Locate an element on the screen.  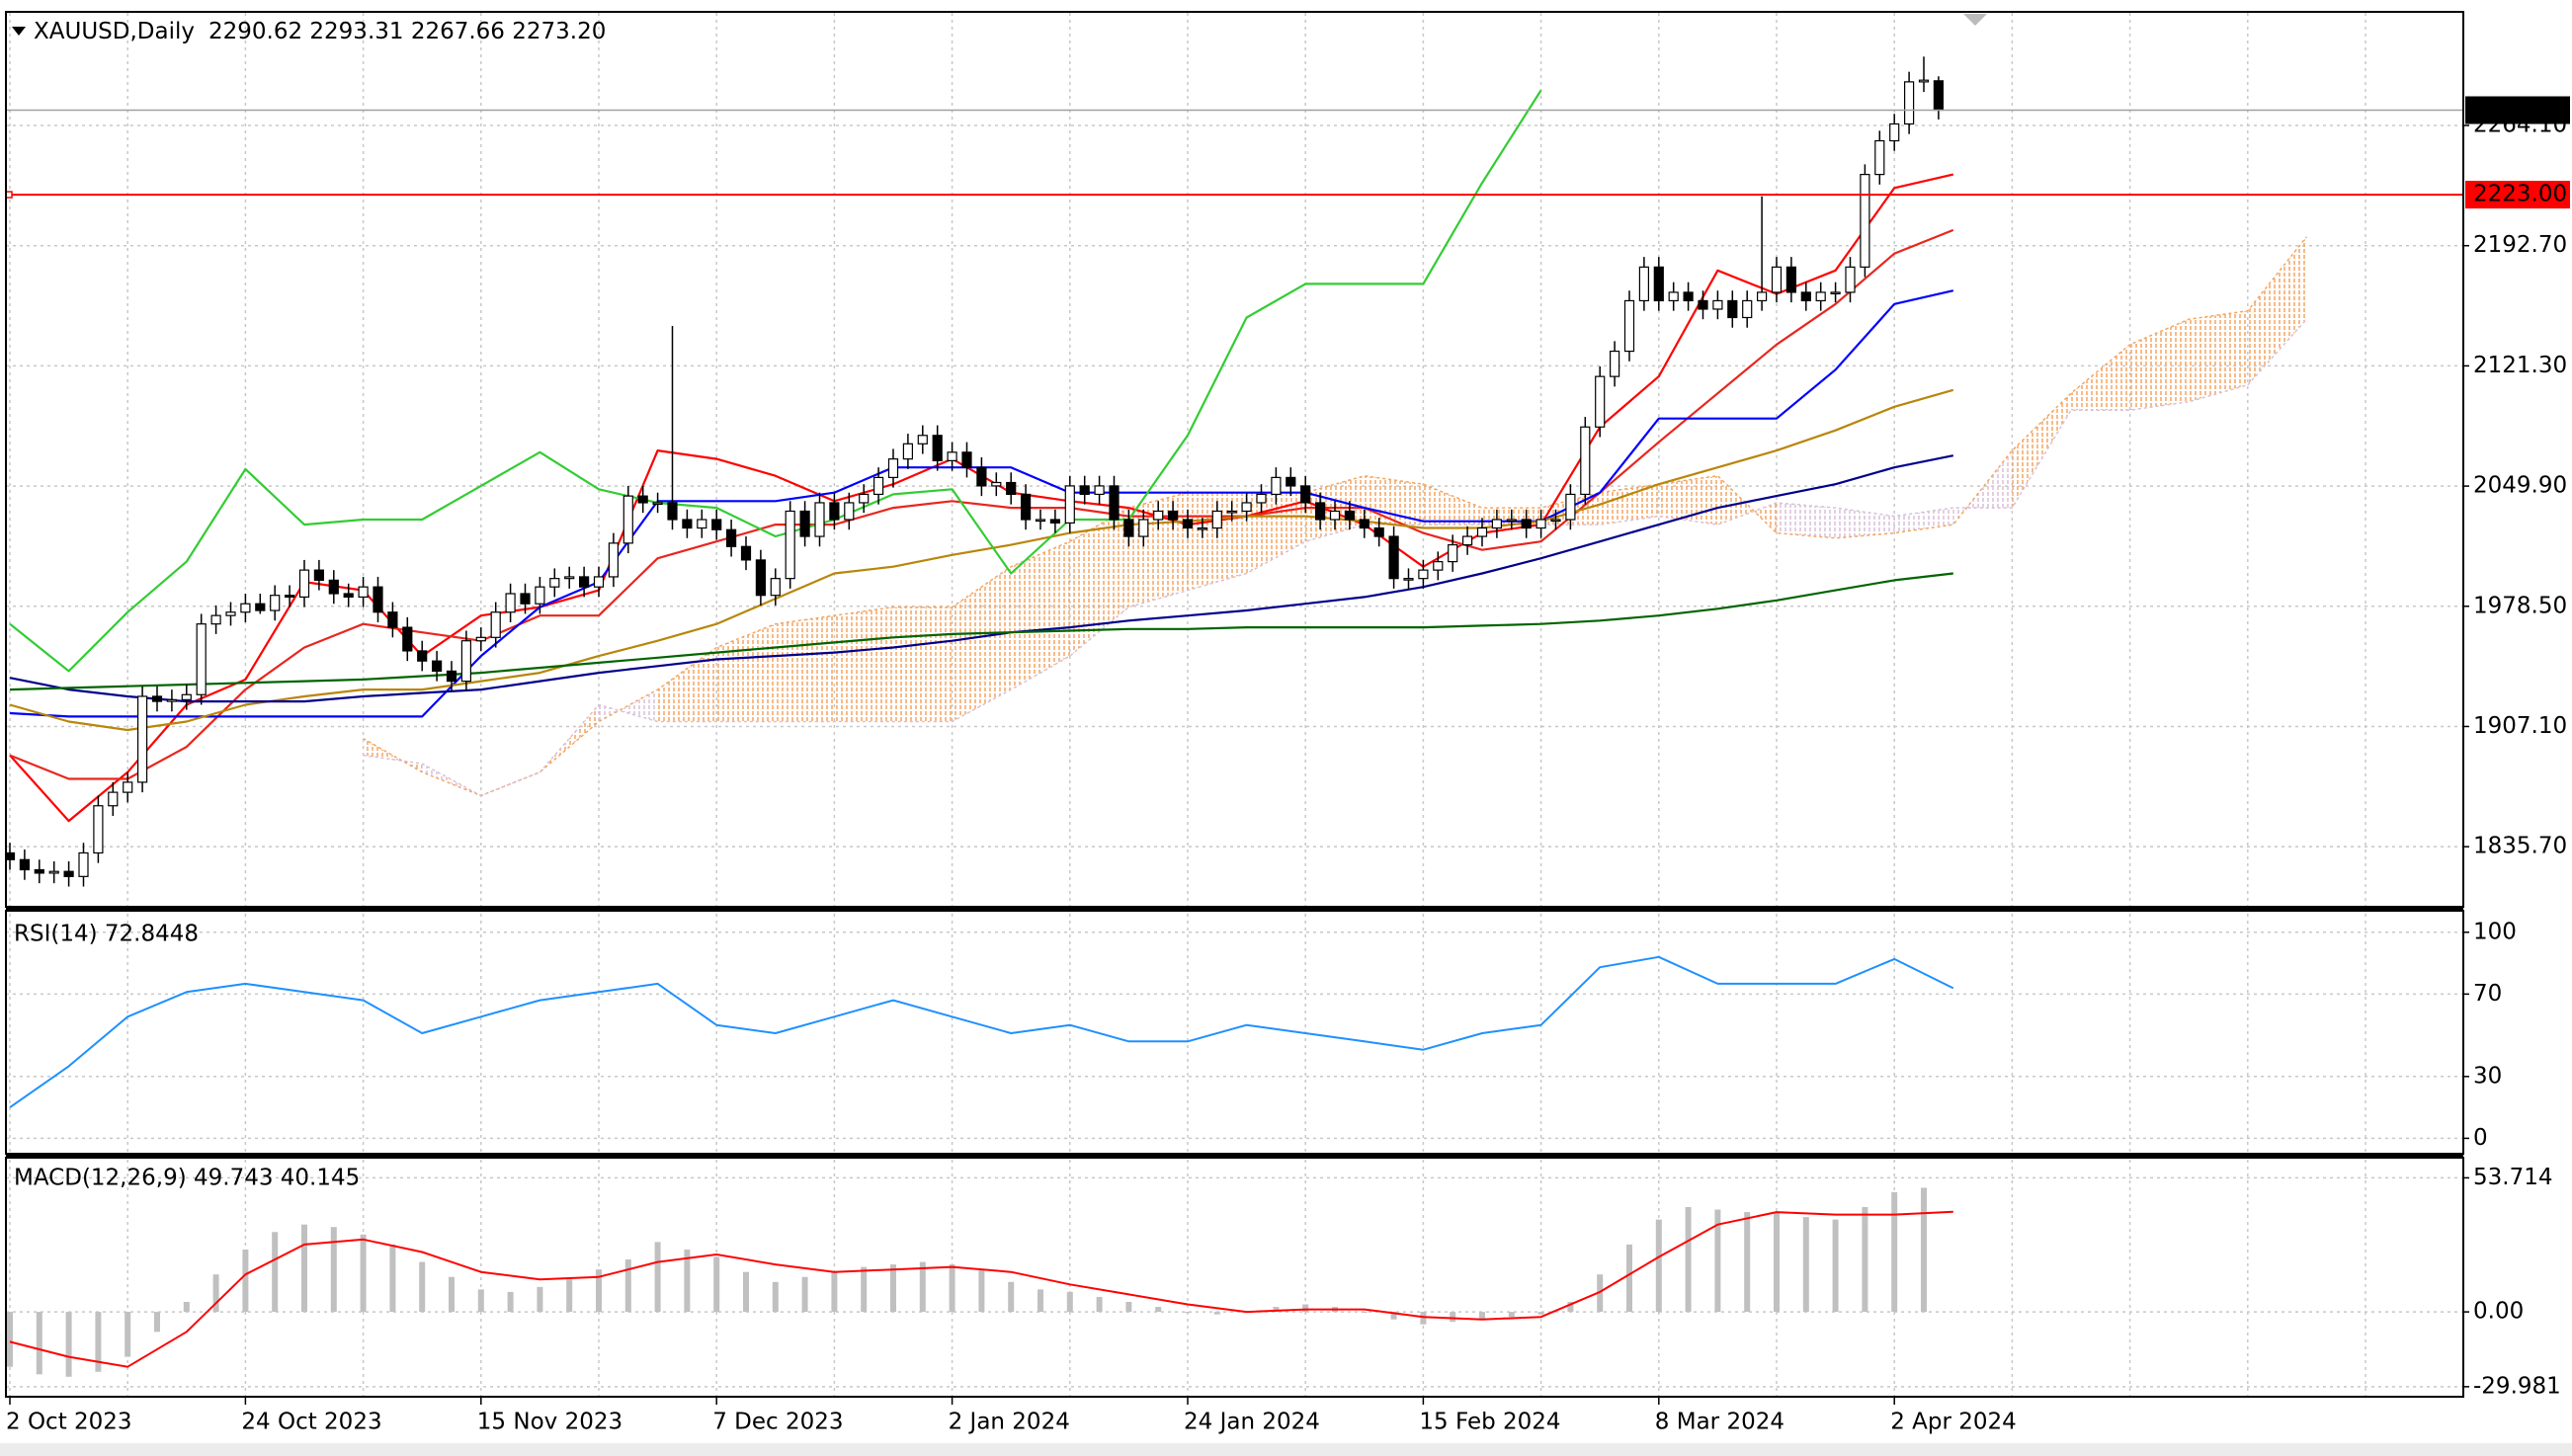
y-tick-label: 100 is located at coordinates (2495, 931).